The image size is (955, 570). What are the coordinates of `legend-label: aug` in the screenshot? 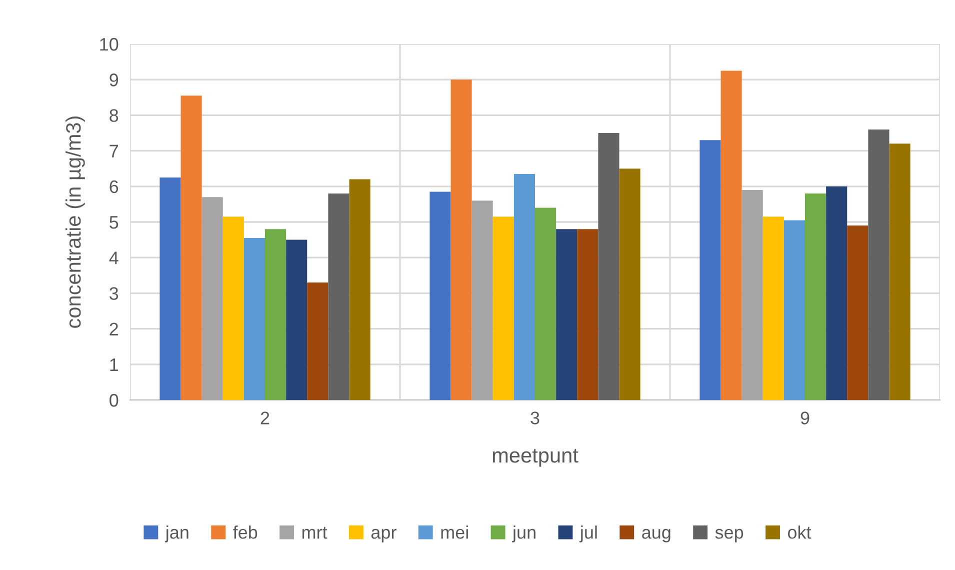 It's located at (656, 535).